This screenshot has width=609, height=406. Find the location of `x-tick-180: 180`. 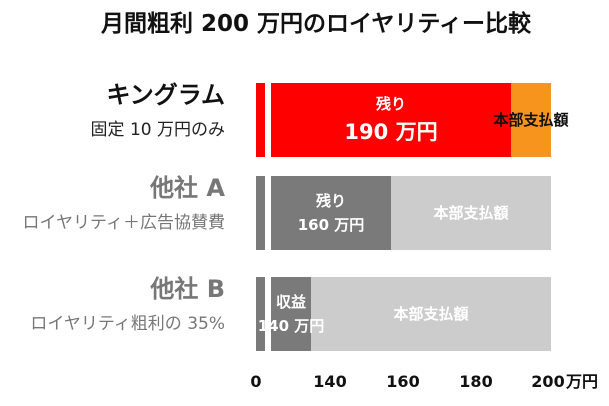

x-tick-180: 180 is located at coordinates (475, 381).